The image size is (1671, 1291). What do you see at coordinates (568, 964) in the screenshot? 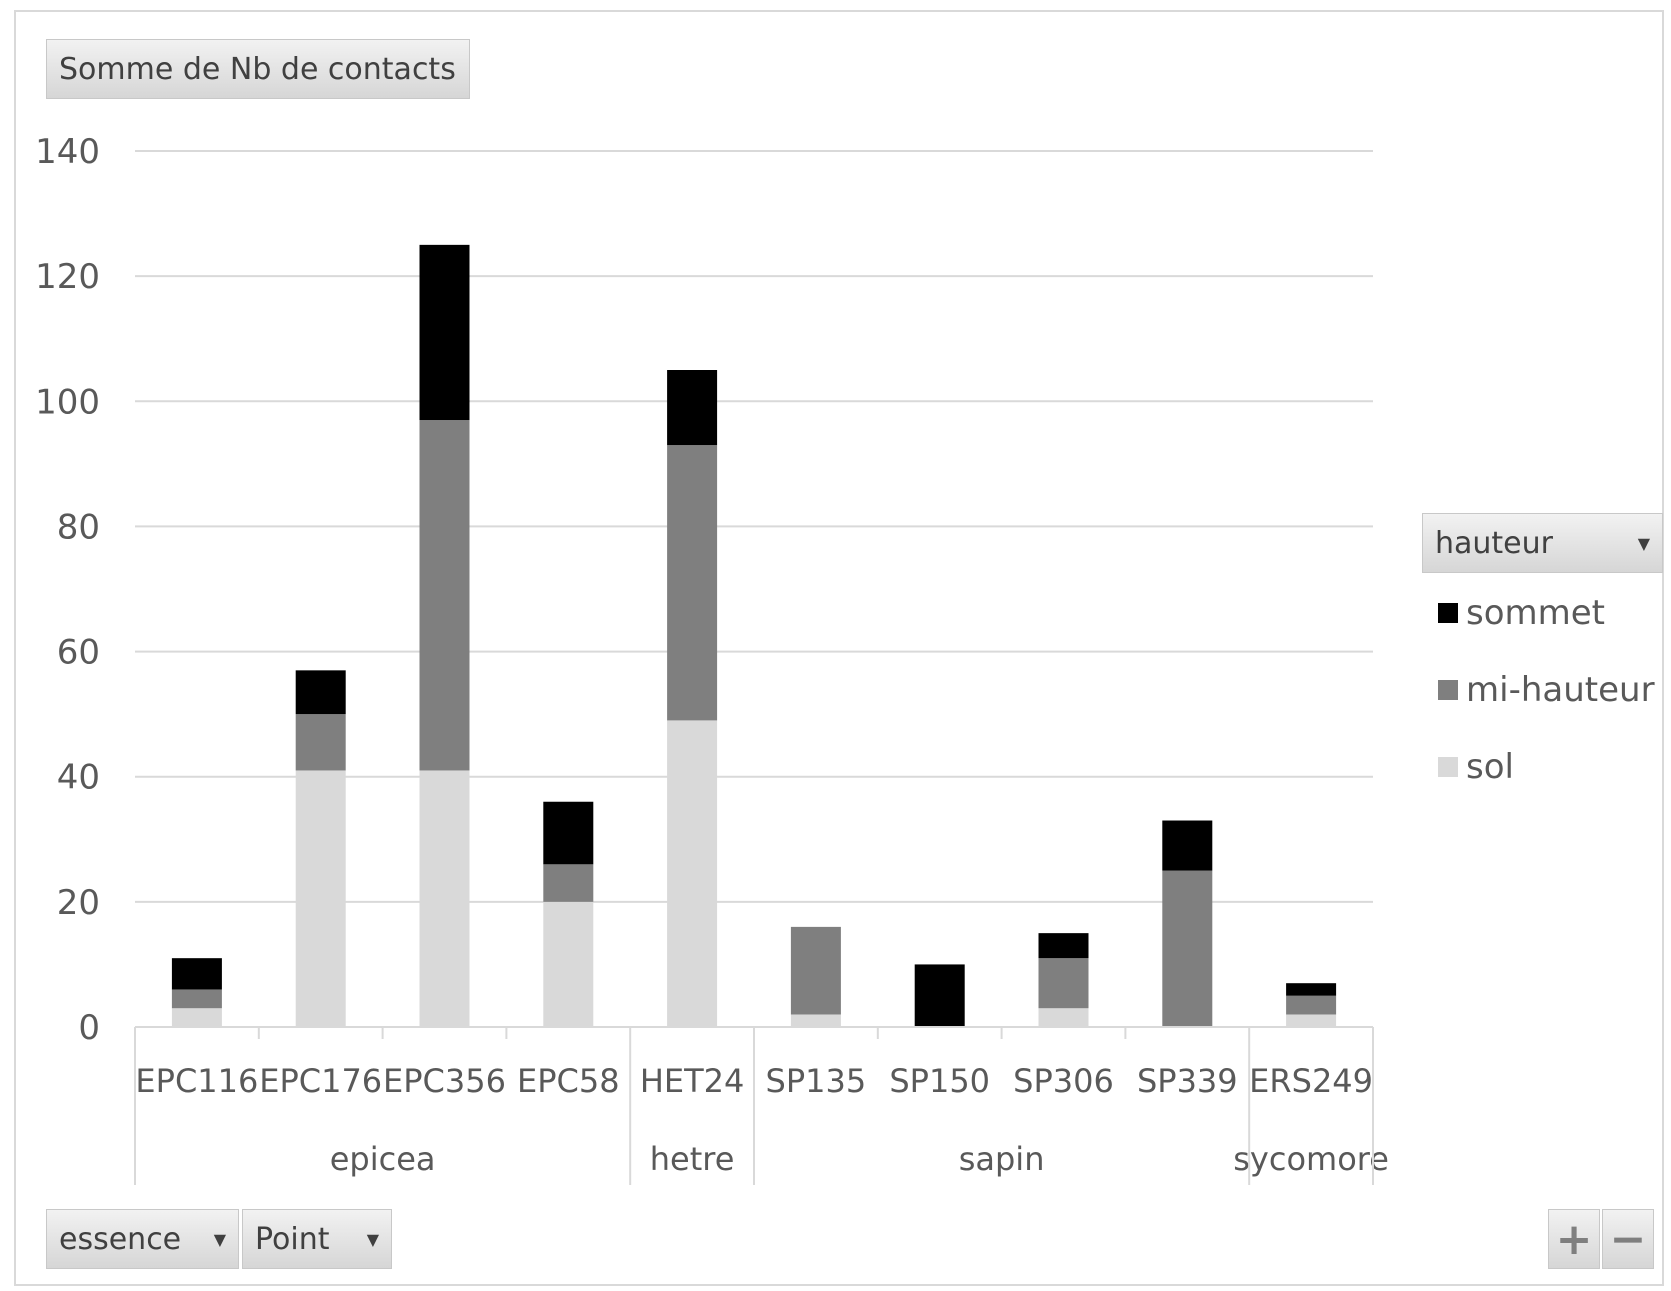
I see `bar-sol-EPC58` at bounding box center [568, 964].